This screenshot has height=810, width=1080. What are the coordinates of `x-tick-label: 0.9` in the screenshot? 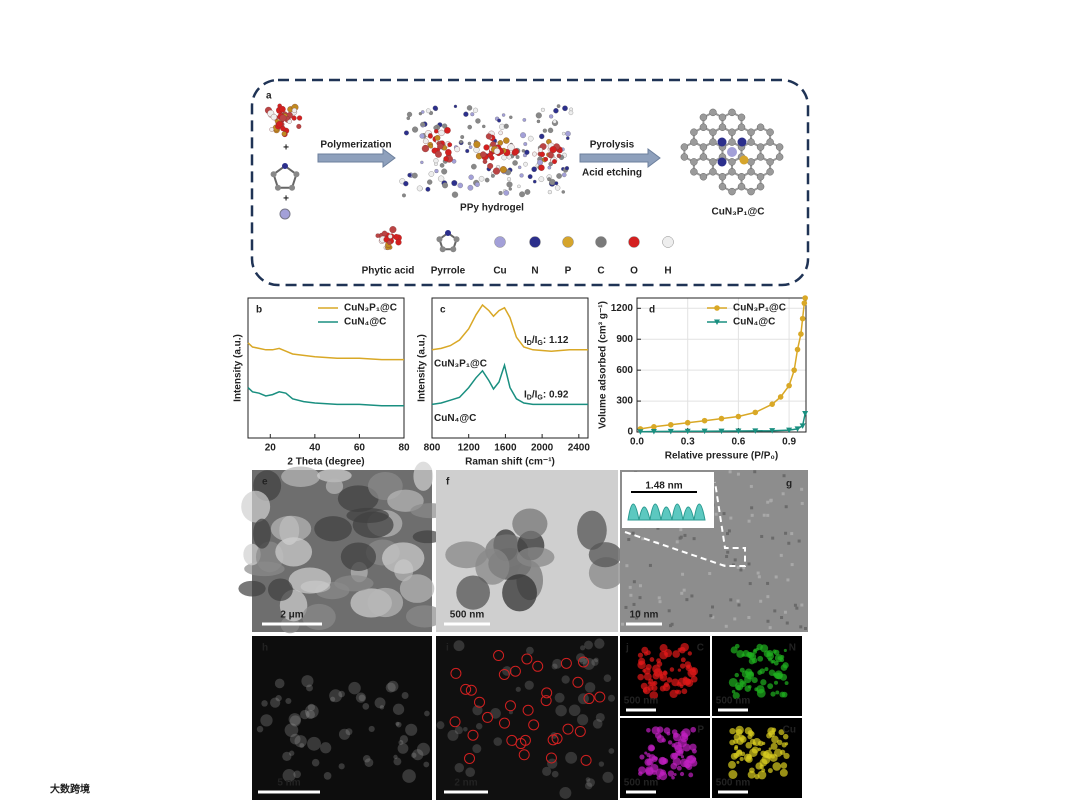 It's located at (789, 442).